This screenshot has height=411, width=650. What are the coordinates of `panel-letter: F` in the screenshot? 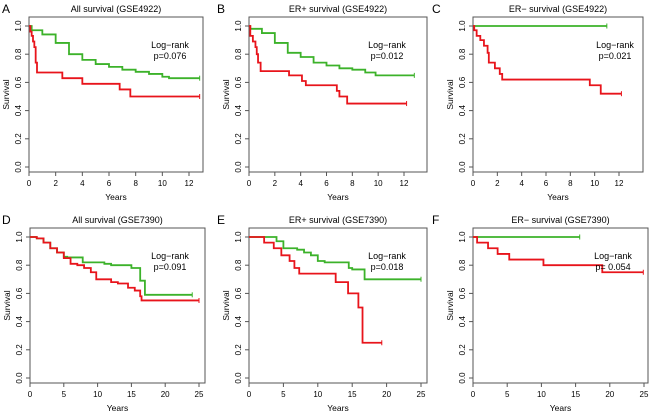 It's located at (435, 220).